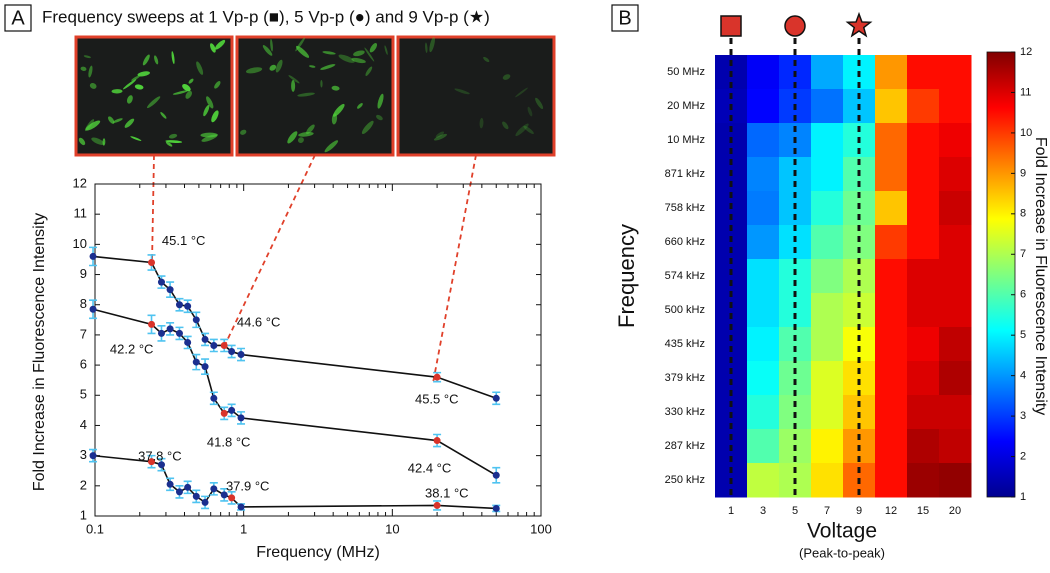 Image resolution: width=1050 pixels, height=573 pixels. Describe the element at coordinates (1023, 295) in the screenshot. I see `colorbar-tick-label: 6` at that location.